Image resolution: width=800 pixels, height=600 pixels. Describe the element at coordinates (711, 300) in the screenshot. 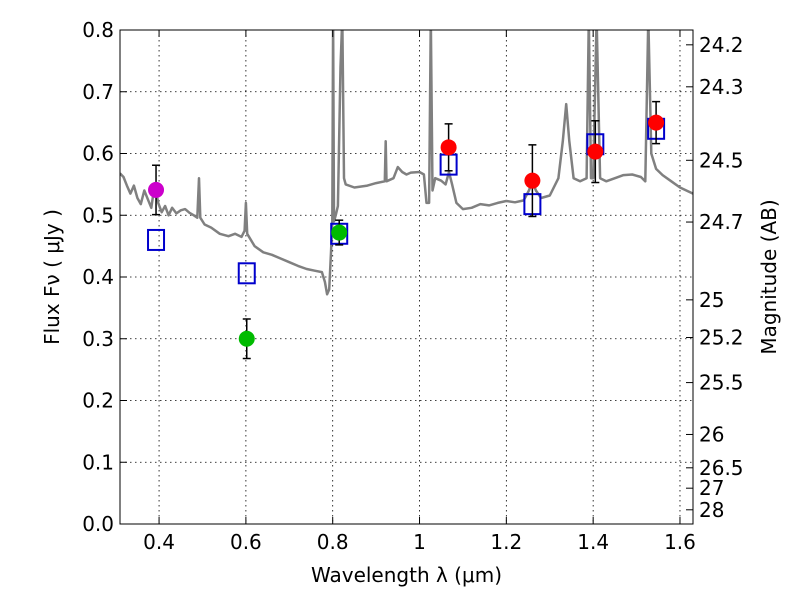

I see `right-tick-label: 25` at that location.